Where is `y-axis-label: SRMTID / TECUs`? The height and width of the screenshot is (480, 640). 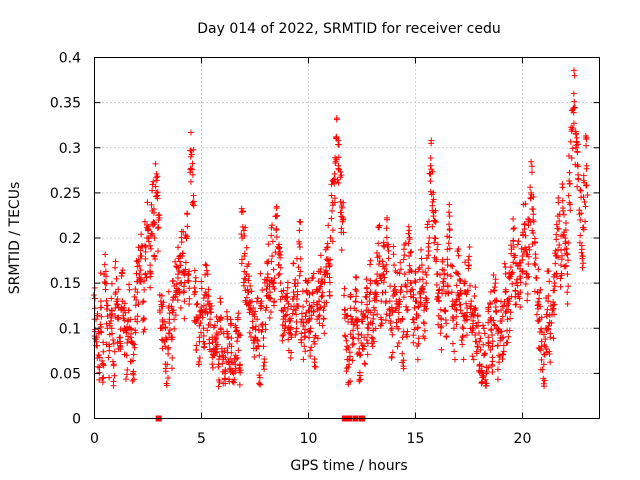
y-axis-label: SRMTID / TECUs is located at coordinates (15, 238).